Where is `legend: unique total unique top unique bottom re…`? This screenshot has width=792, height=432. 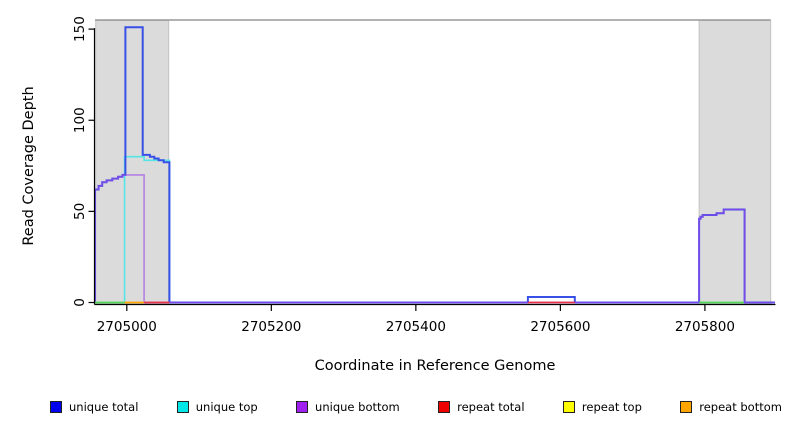 legend: unique total unique top unique bottom re… is located at coordinates (416, 407).